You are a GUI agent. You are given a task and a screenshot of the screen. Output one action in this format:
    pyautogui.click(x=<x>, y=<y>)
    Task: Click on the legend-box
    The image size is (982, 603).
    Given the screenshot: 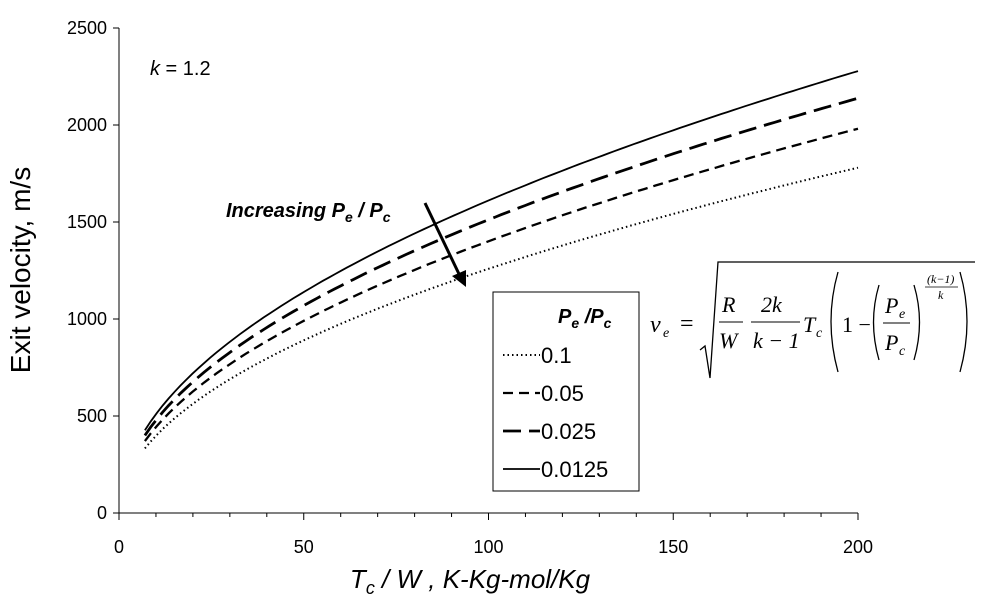 What is the action you would take?
    pyautogui.click(x=566, y=391)
    